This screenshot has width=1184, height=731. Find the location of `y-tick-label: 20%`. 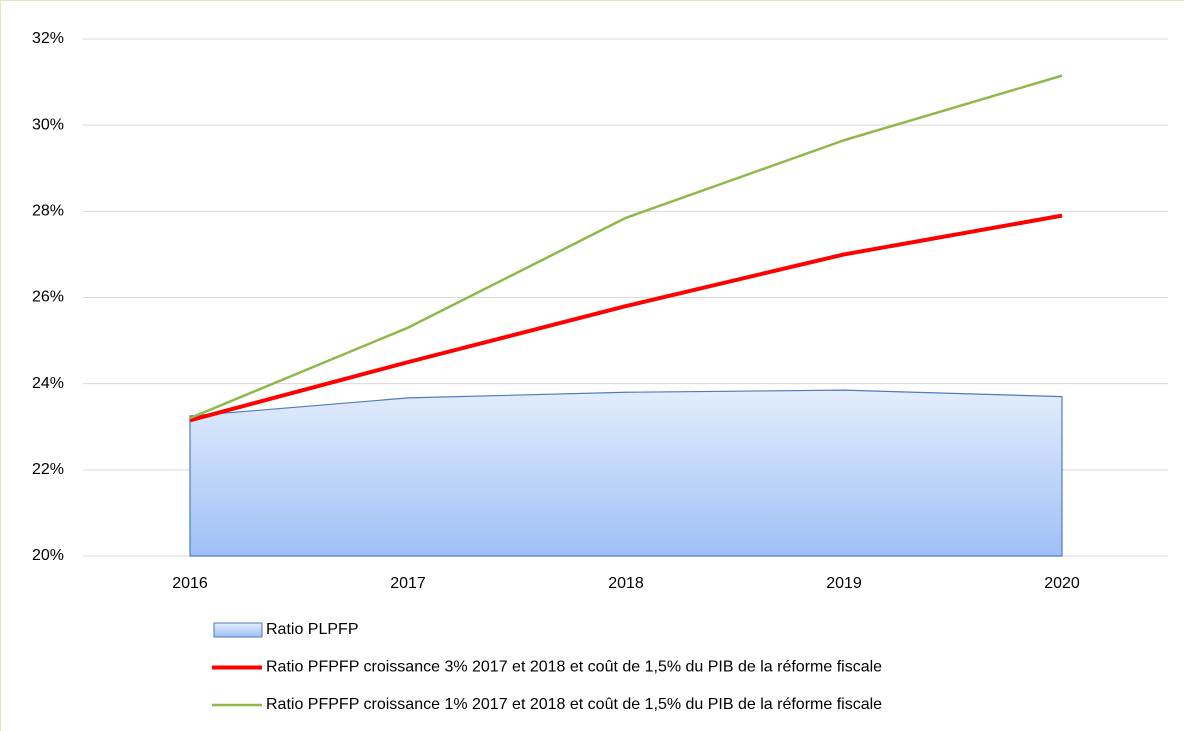

y-tick-label: 20% is located at coordinates (48, 555).